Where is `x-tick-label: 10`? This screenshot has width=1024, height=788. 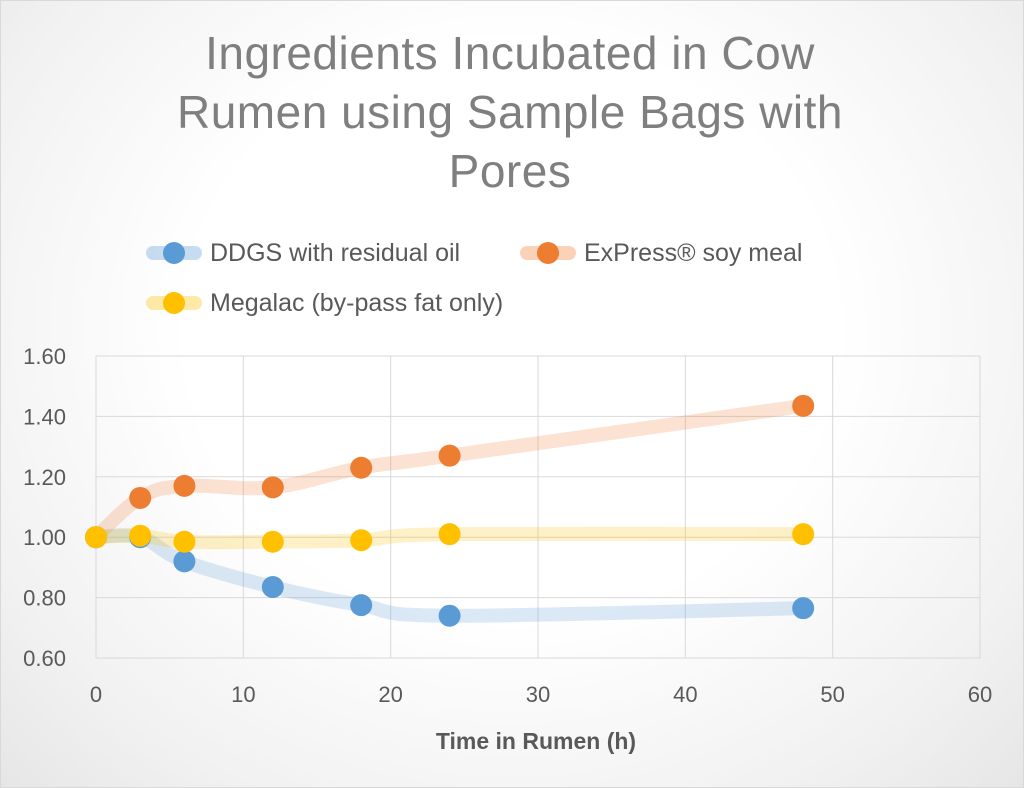 x-tick-label: 10 is located at coordinates (243, 694).